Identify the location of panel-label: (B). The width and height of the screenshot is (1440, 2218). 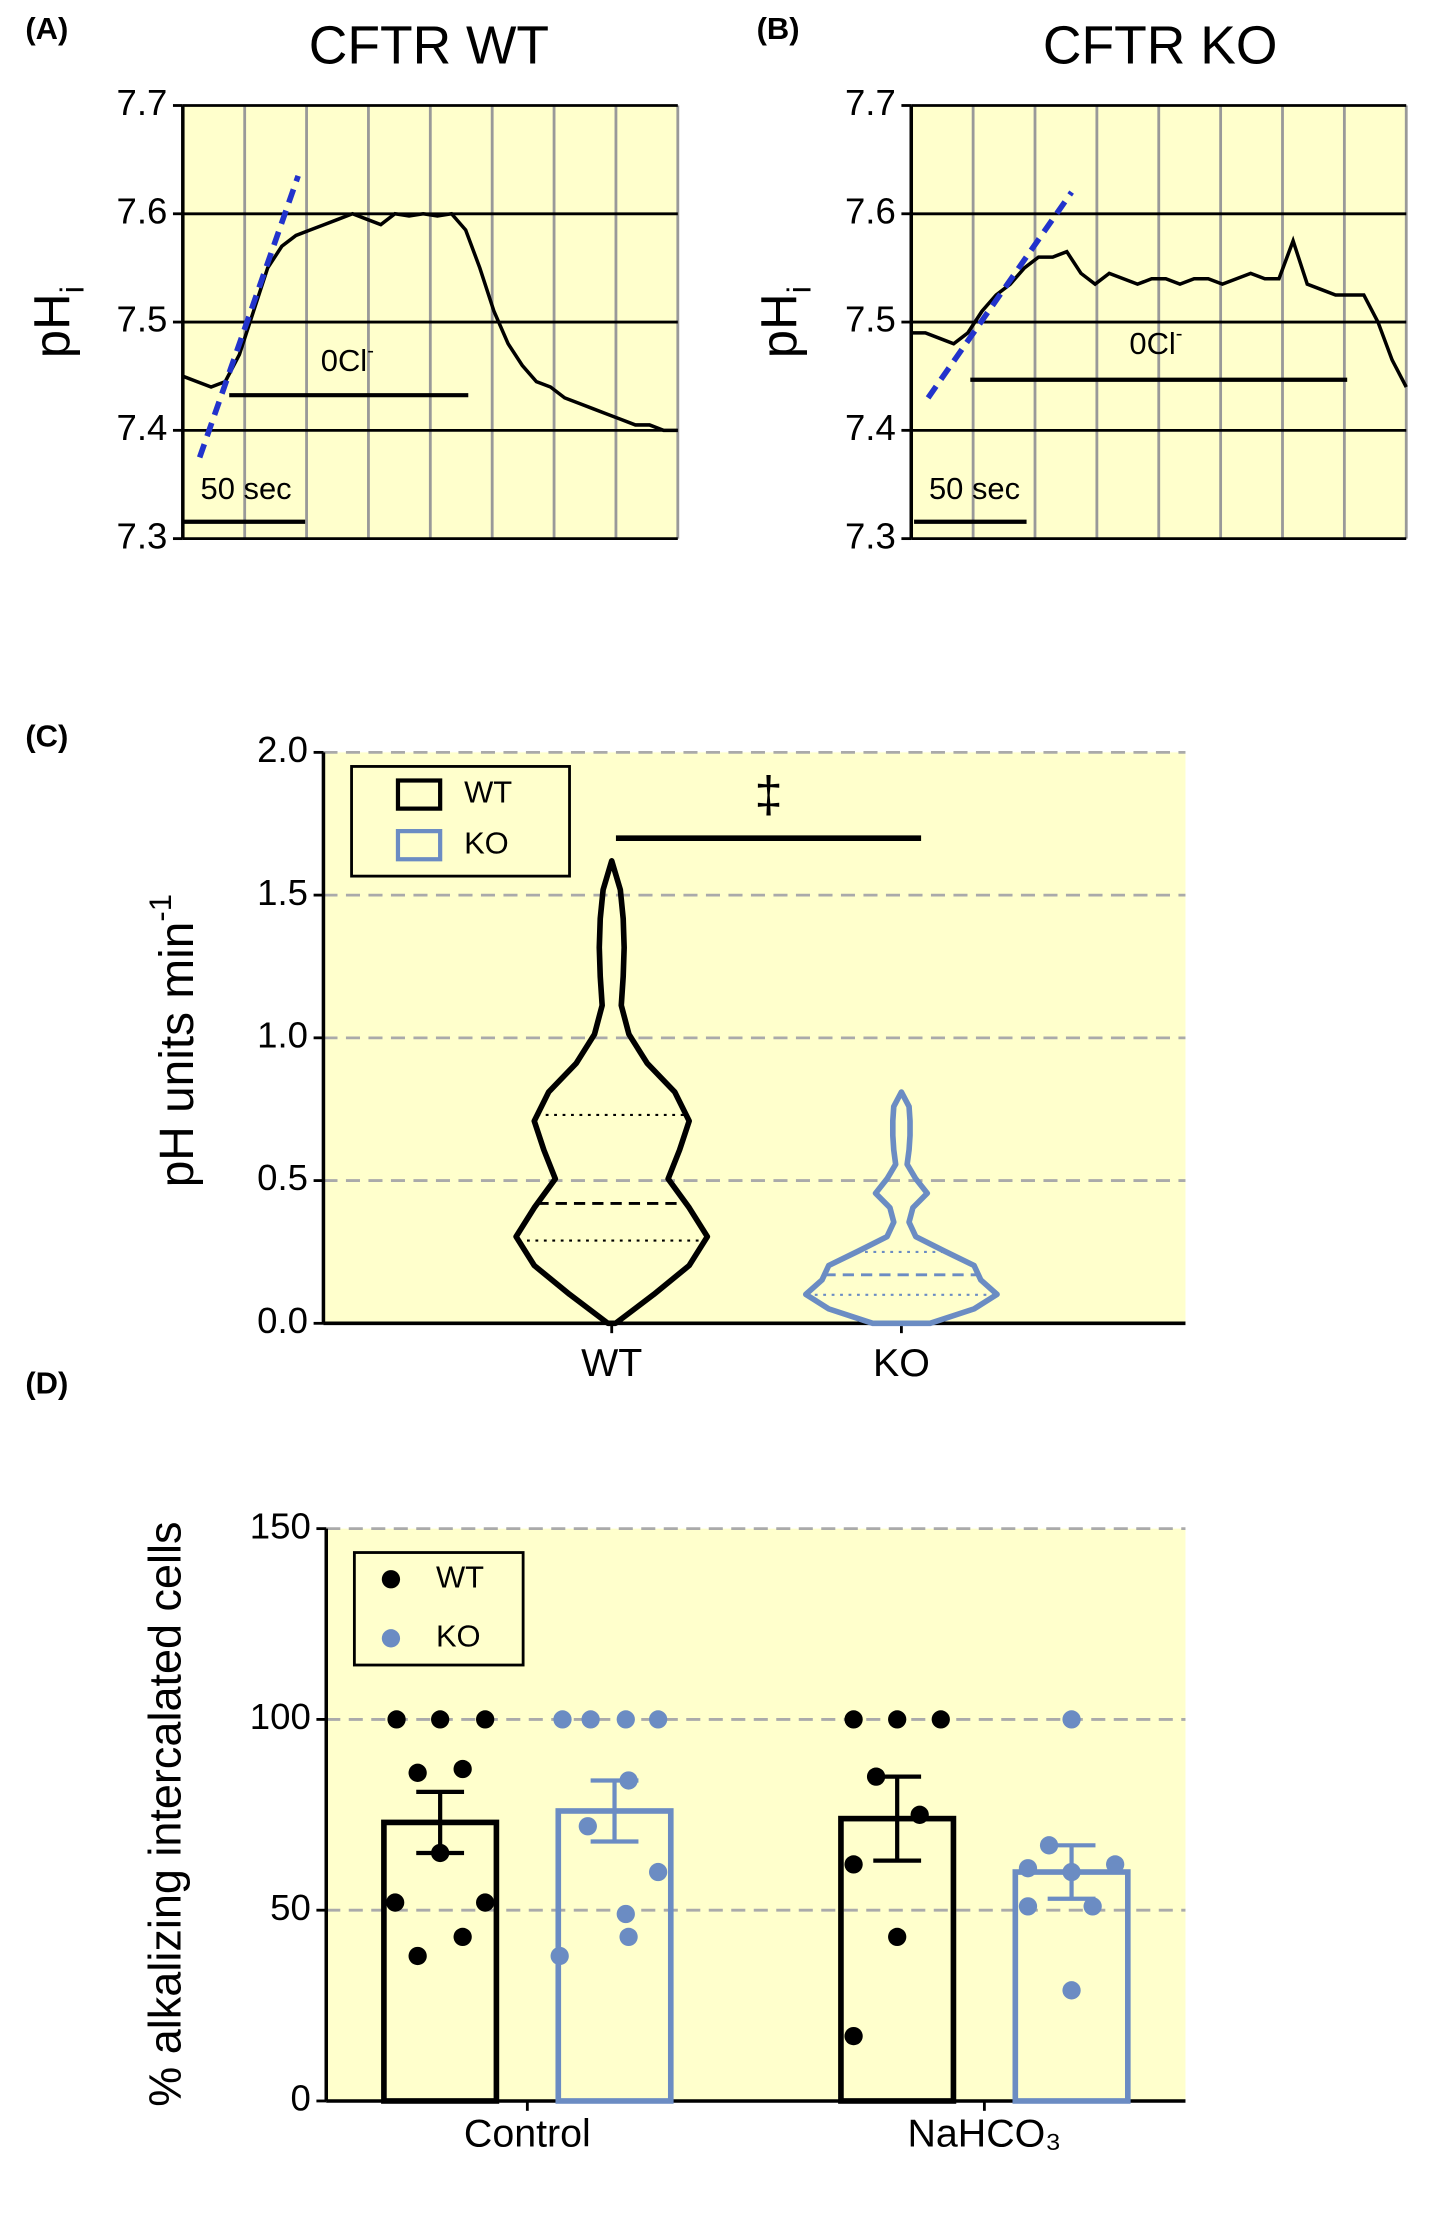
(778, 28).